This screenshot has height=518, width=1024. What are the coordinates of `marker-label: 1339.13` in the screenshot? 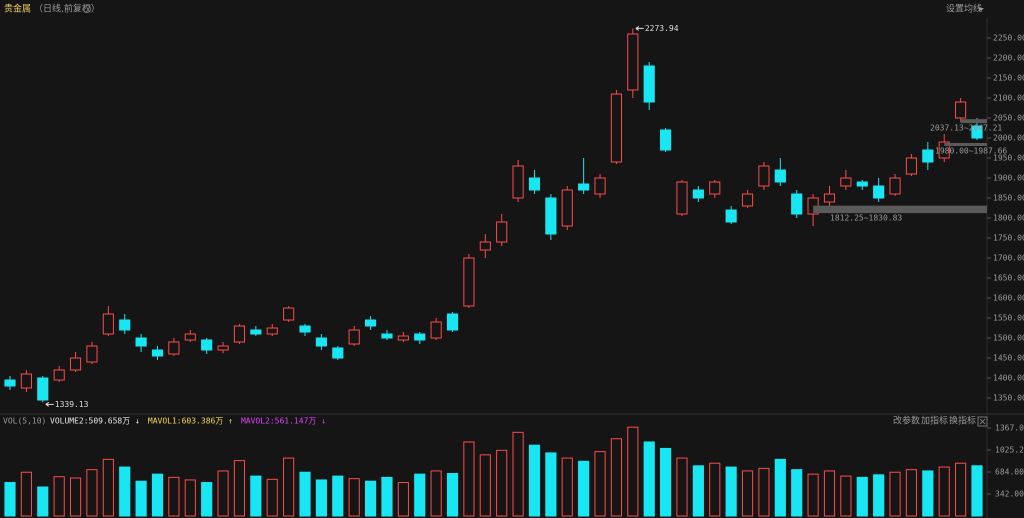 It's located at (72, 404).